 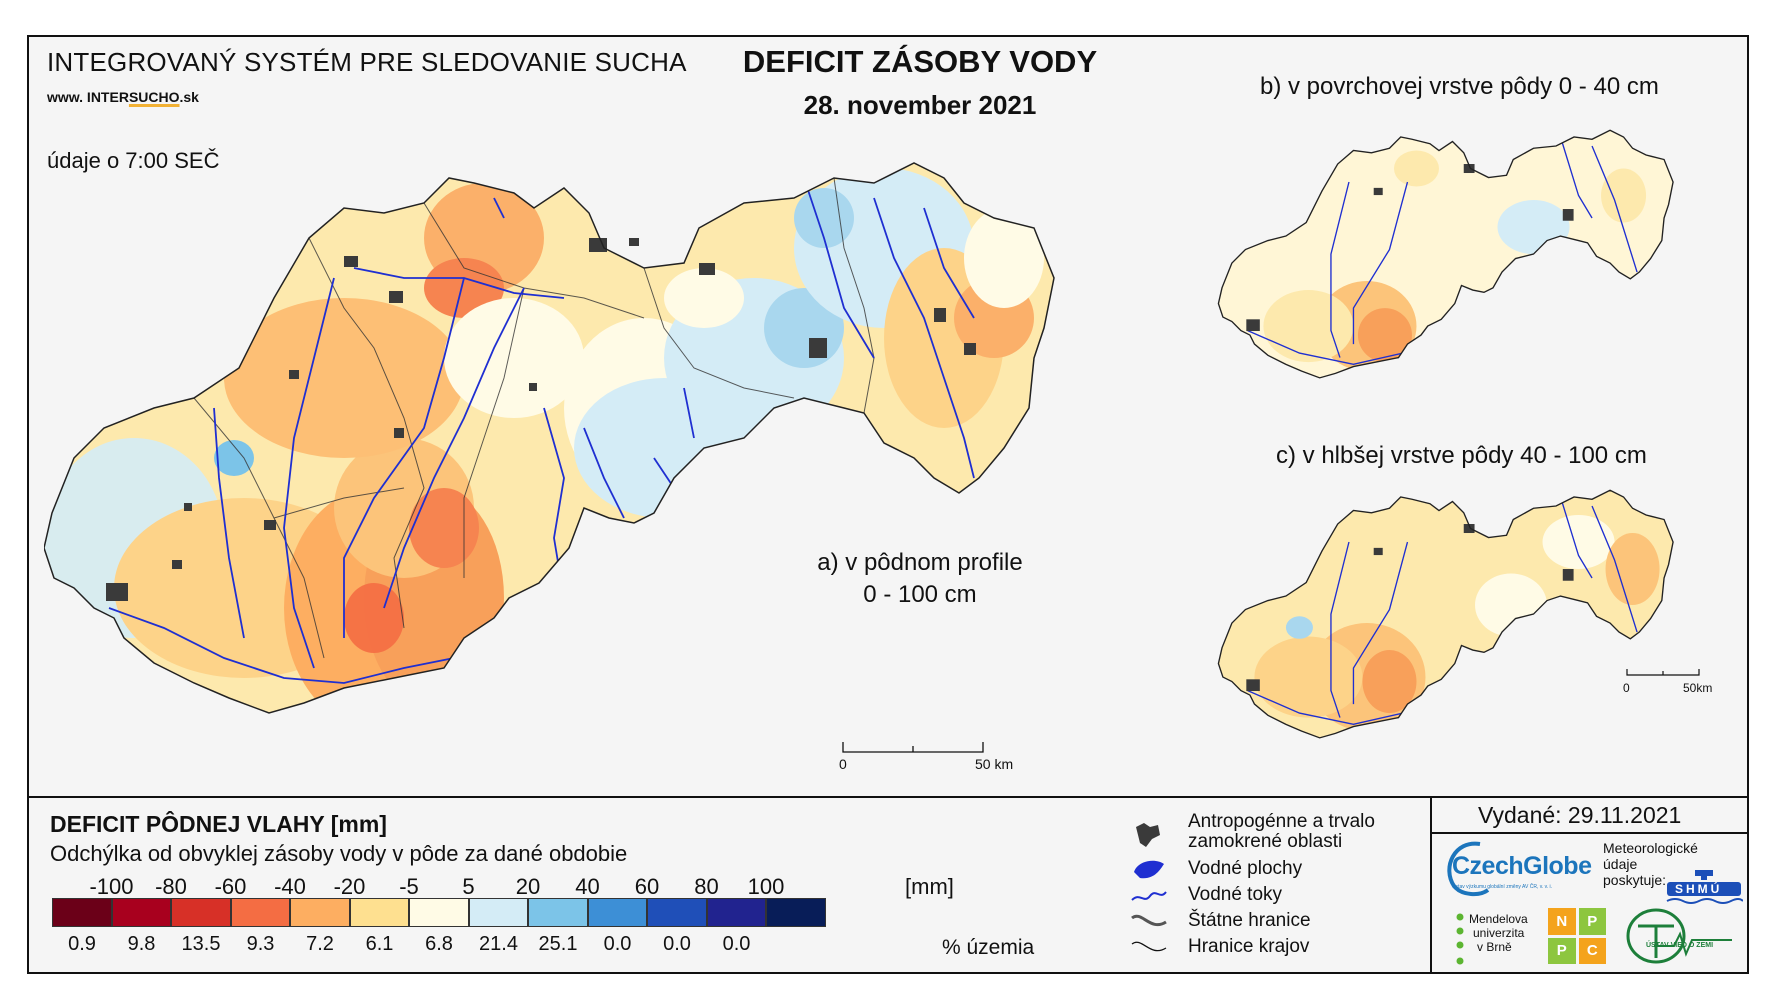 I want to click on page-title: DEFICIT ZÁSOBY VODY, so click(x=920, y=61).